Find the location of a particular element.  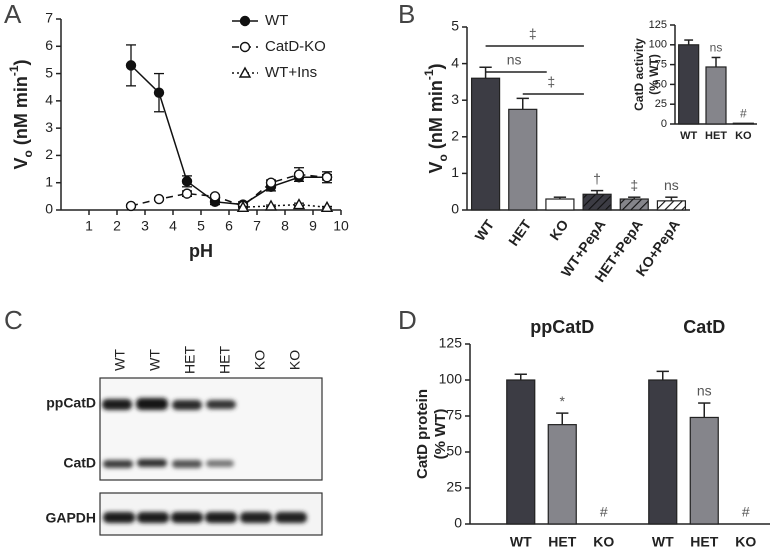

legend-label: WT+Ins is located at coordinates (291, 72).